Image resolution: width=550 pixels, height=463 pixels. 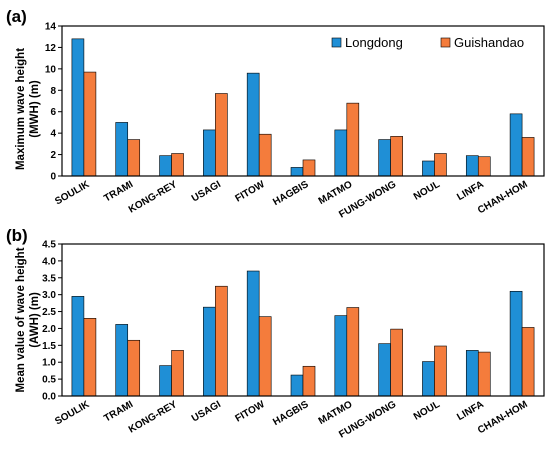 What do you see at coordinates (209, 153) in the screenshot?
I see `panel-a-bar-longdong-usagi` at bounding box center [209, 153].